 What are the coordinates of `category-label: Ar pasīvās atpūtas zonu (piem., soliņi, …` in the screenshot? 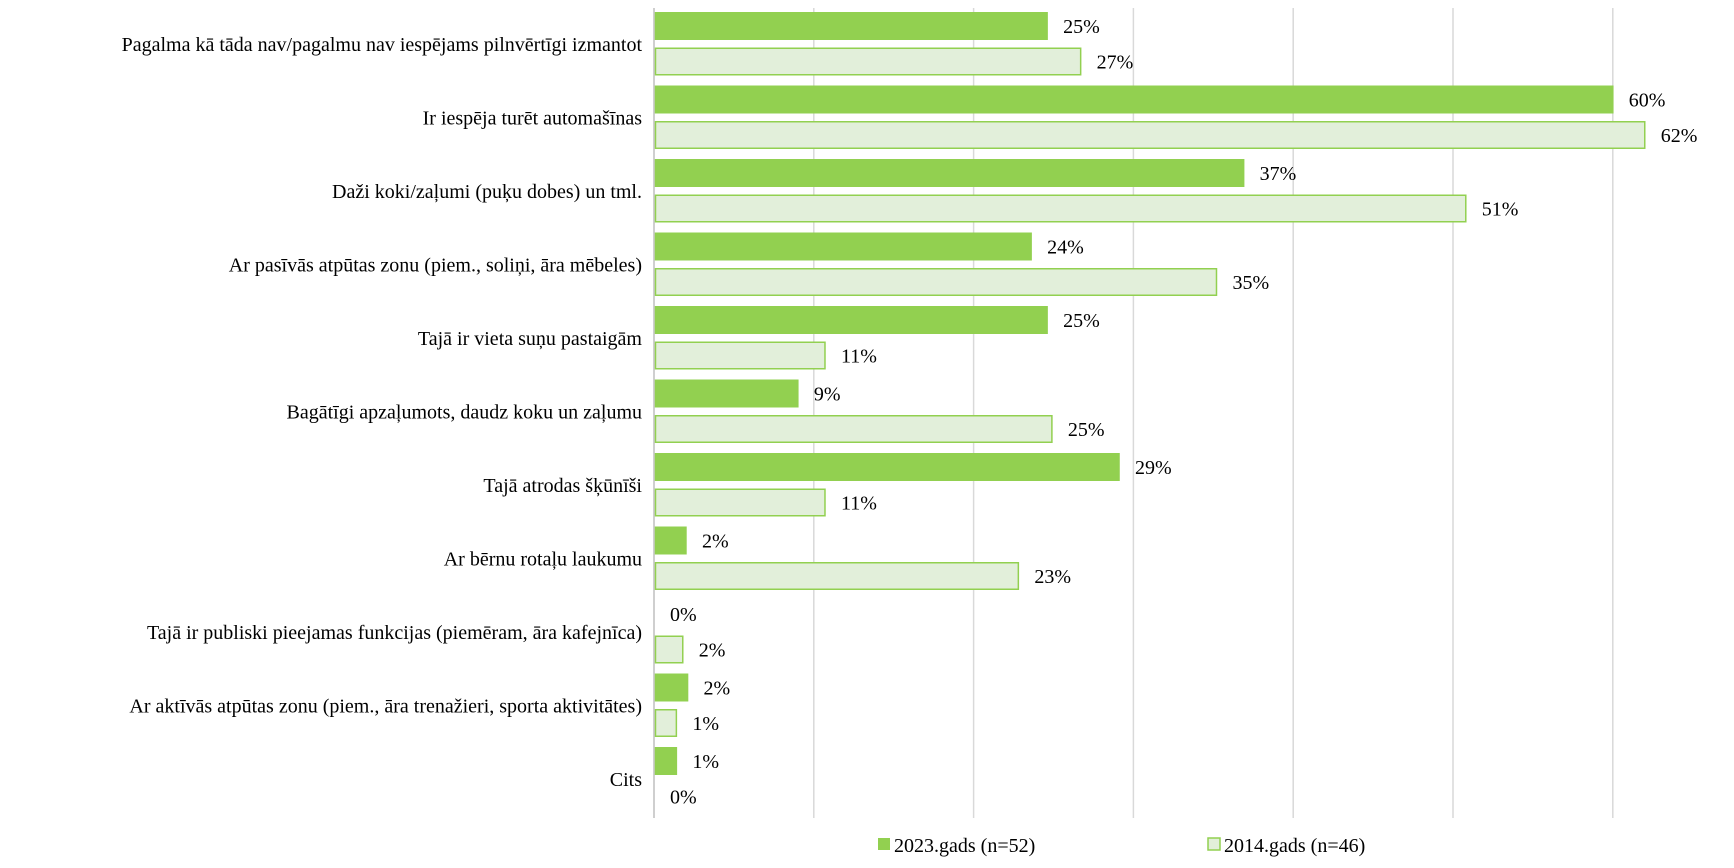 It's located at (435, 265).